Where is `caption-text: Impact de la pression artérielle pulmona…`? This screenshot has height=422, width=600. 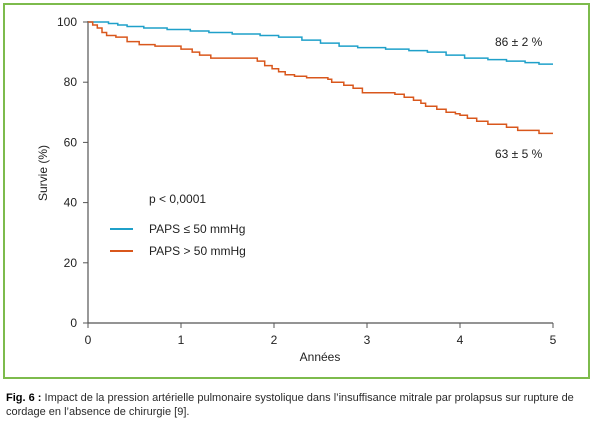 caption-text: Impact de la pression artérielle pulmona… is located at coordinates (290, 405).